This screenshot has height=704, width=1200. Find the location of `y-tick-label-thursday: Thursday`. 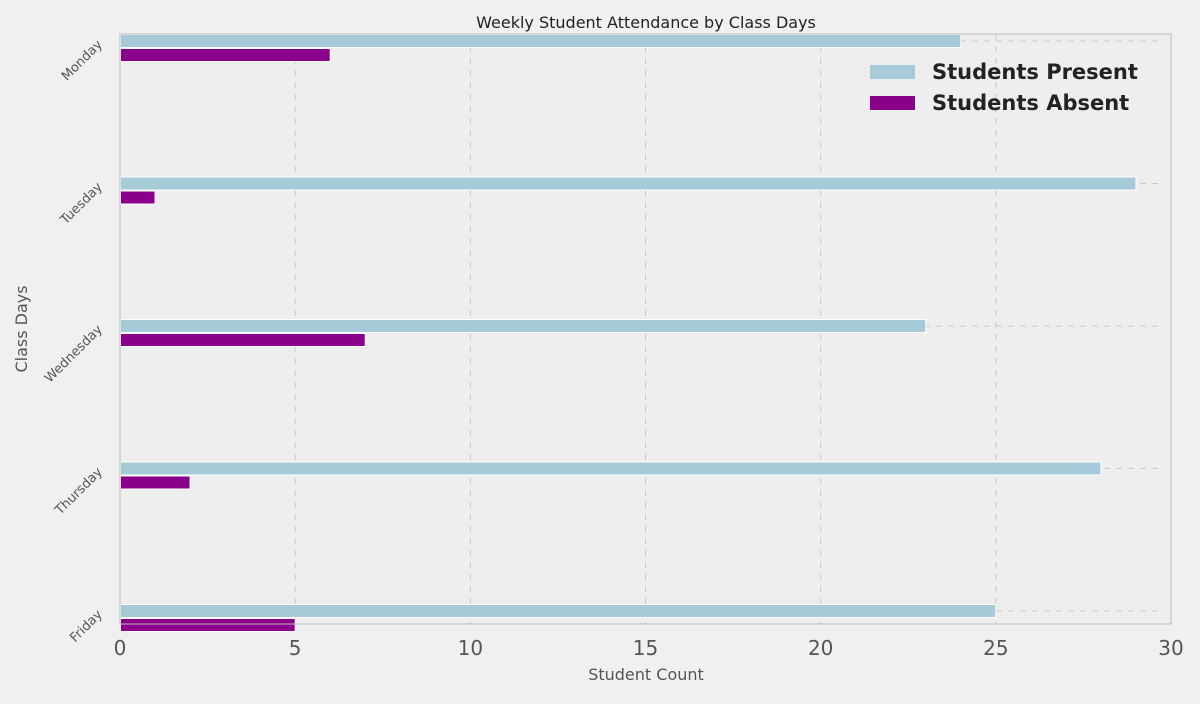

y-tick-label-thursday: Thursday is located at coordinates (79, 492).